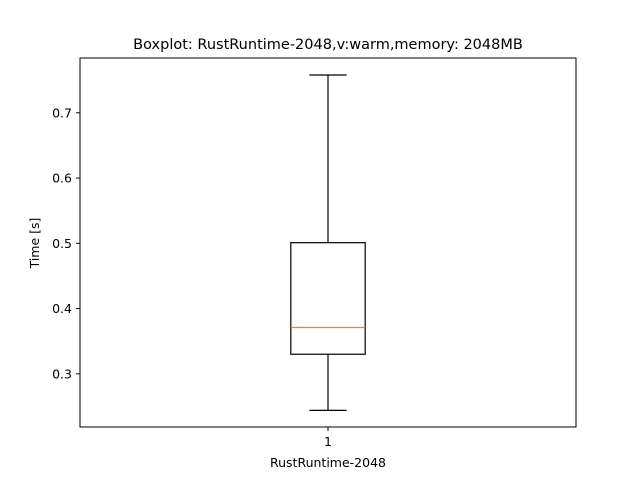 The width and height of the screenshot is (640, 480). Describe the element at coordinates (34, 244) in the screenshot. I see `y-axis-label: Time [s]` at that location.